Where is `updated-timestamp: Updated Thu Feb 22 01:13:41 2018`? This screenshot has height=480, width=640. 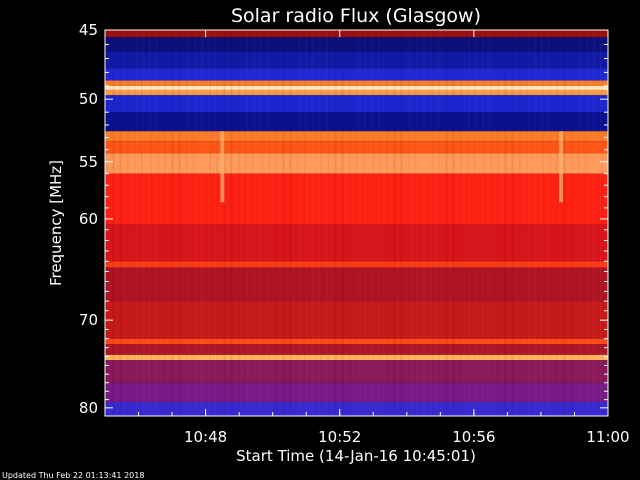
updated-timestamp: Updated Thu Feb 22 01:13:41 2018 is located at coordinates (73, 475).